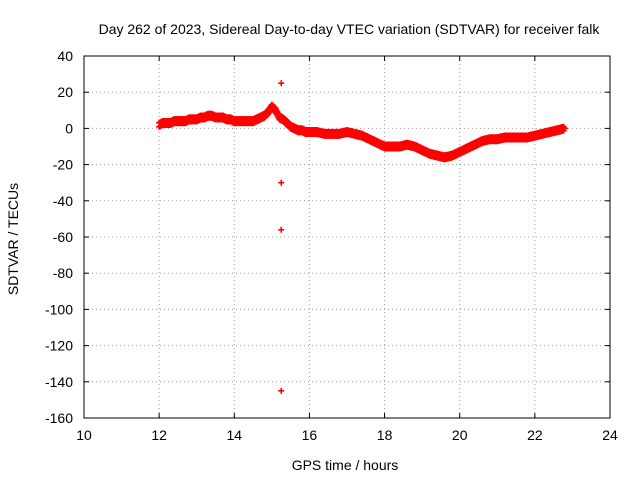 The image size is (640, 480). I want to click on y-tick-label: -120, so click(59, 346).